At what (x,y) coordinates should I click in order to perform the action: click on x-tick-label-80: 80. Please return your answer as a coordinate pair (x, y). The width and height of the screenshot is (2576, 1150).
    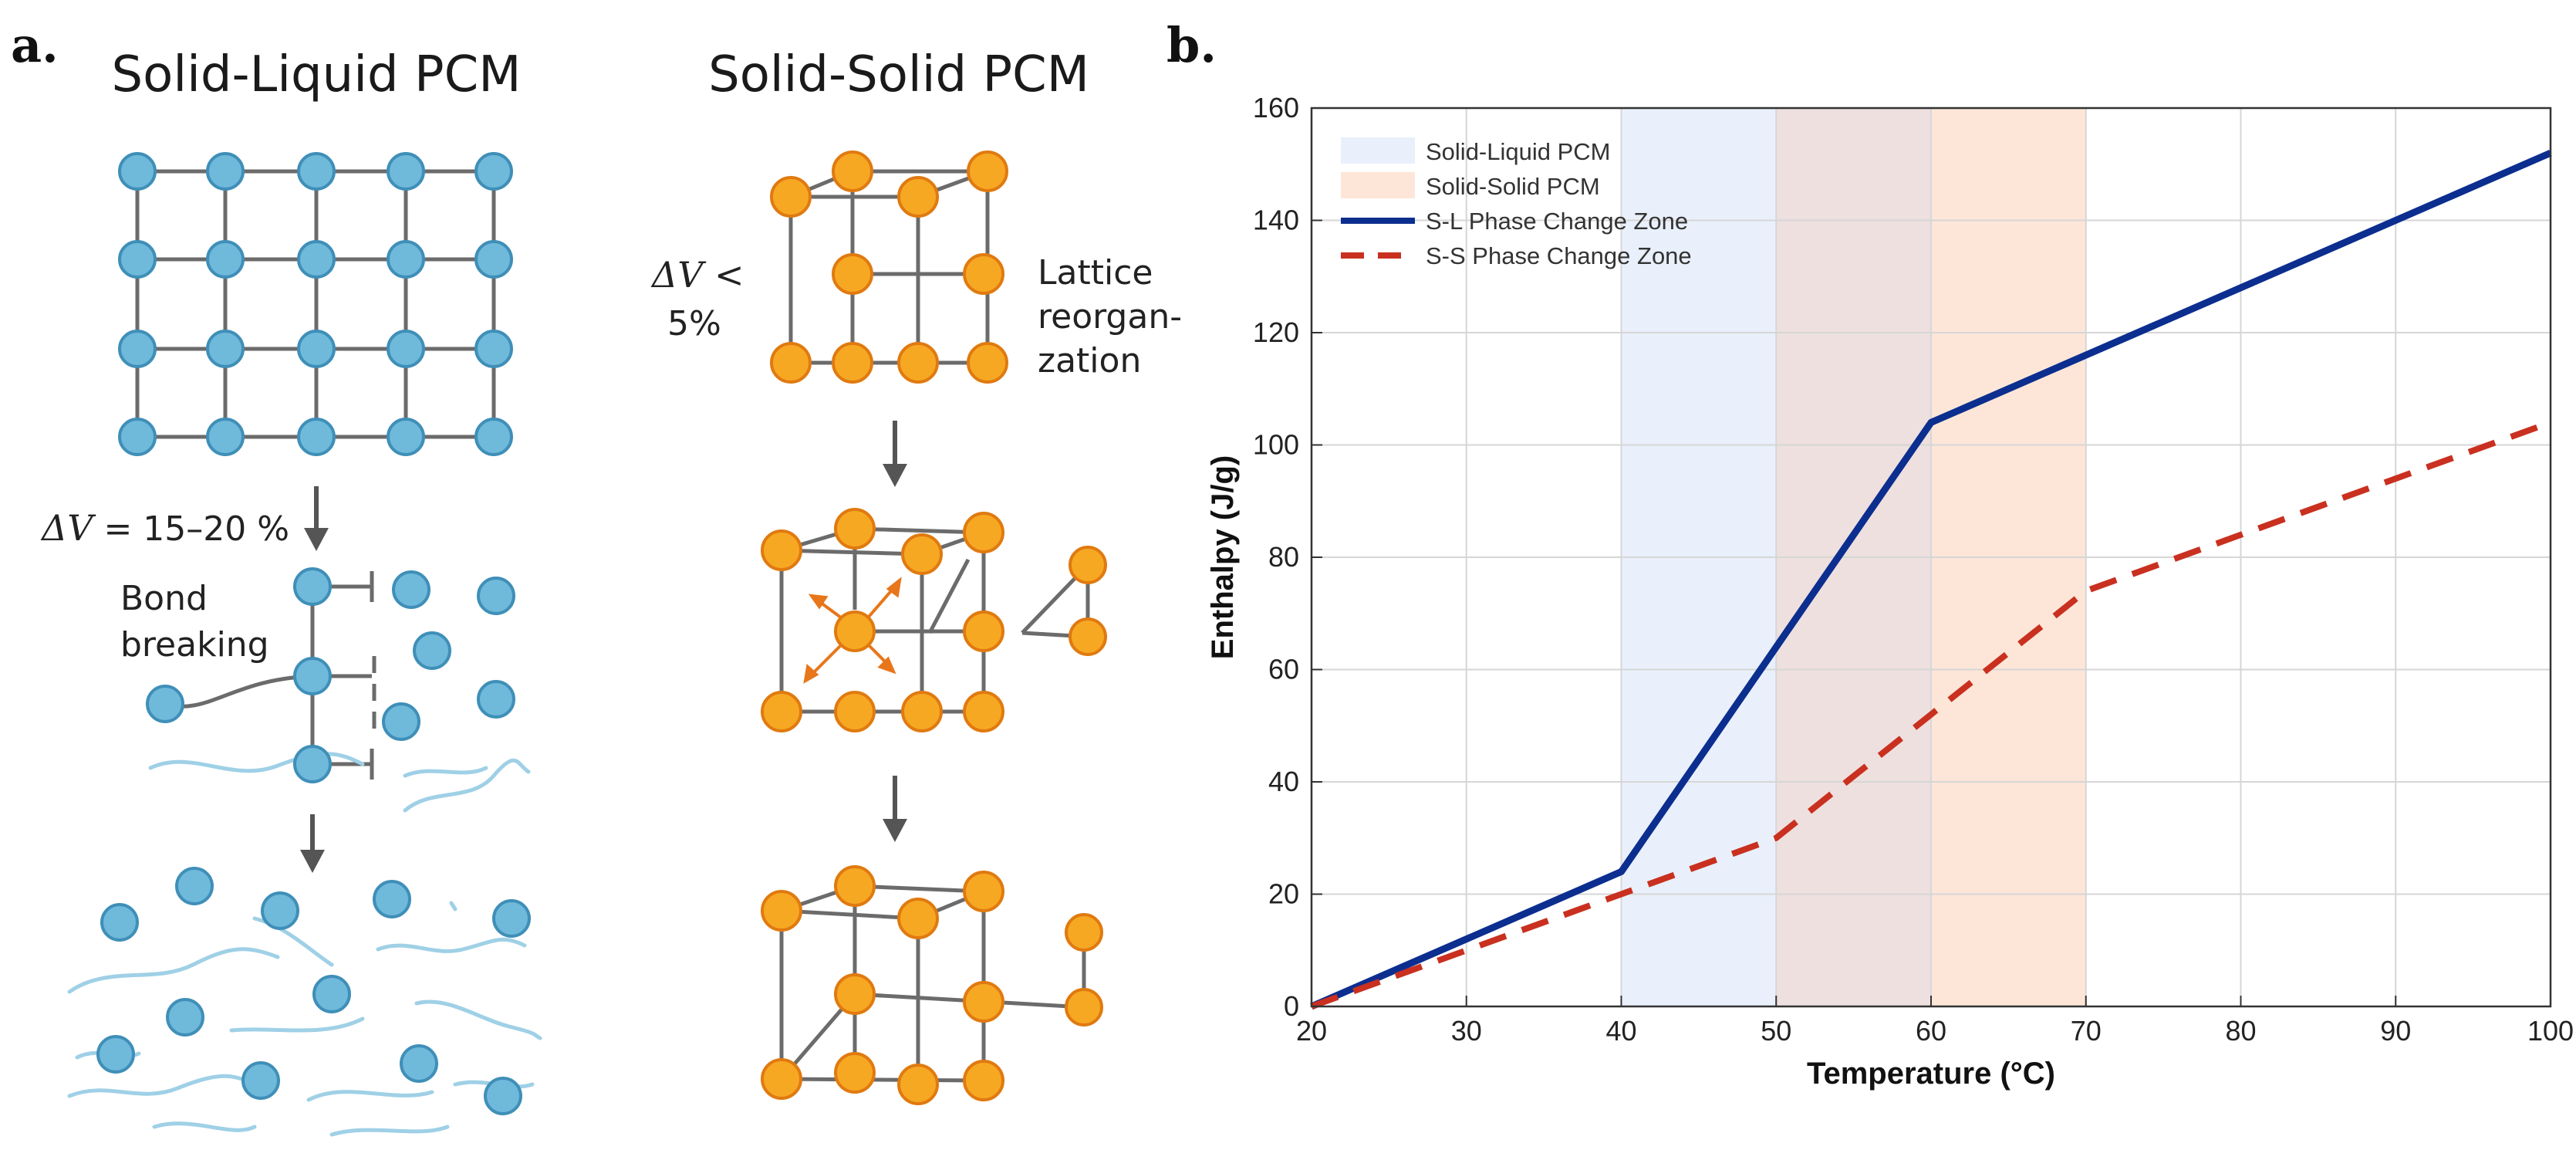
    Looking at the image, I should click on (2241, 1031).